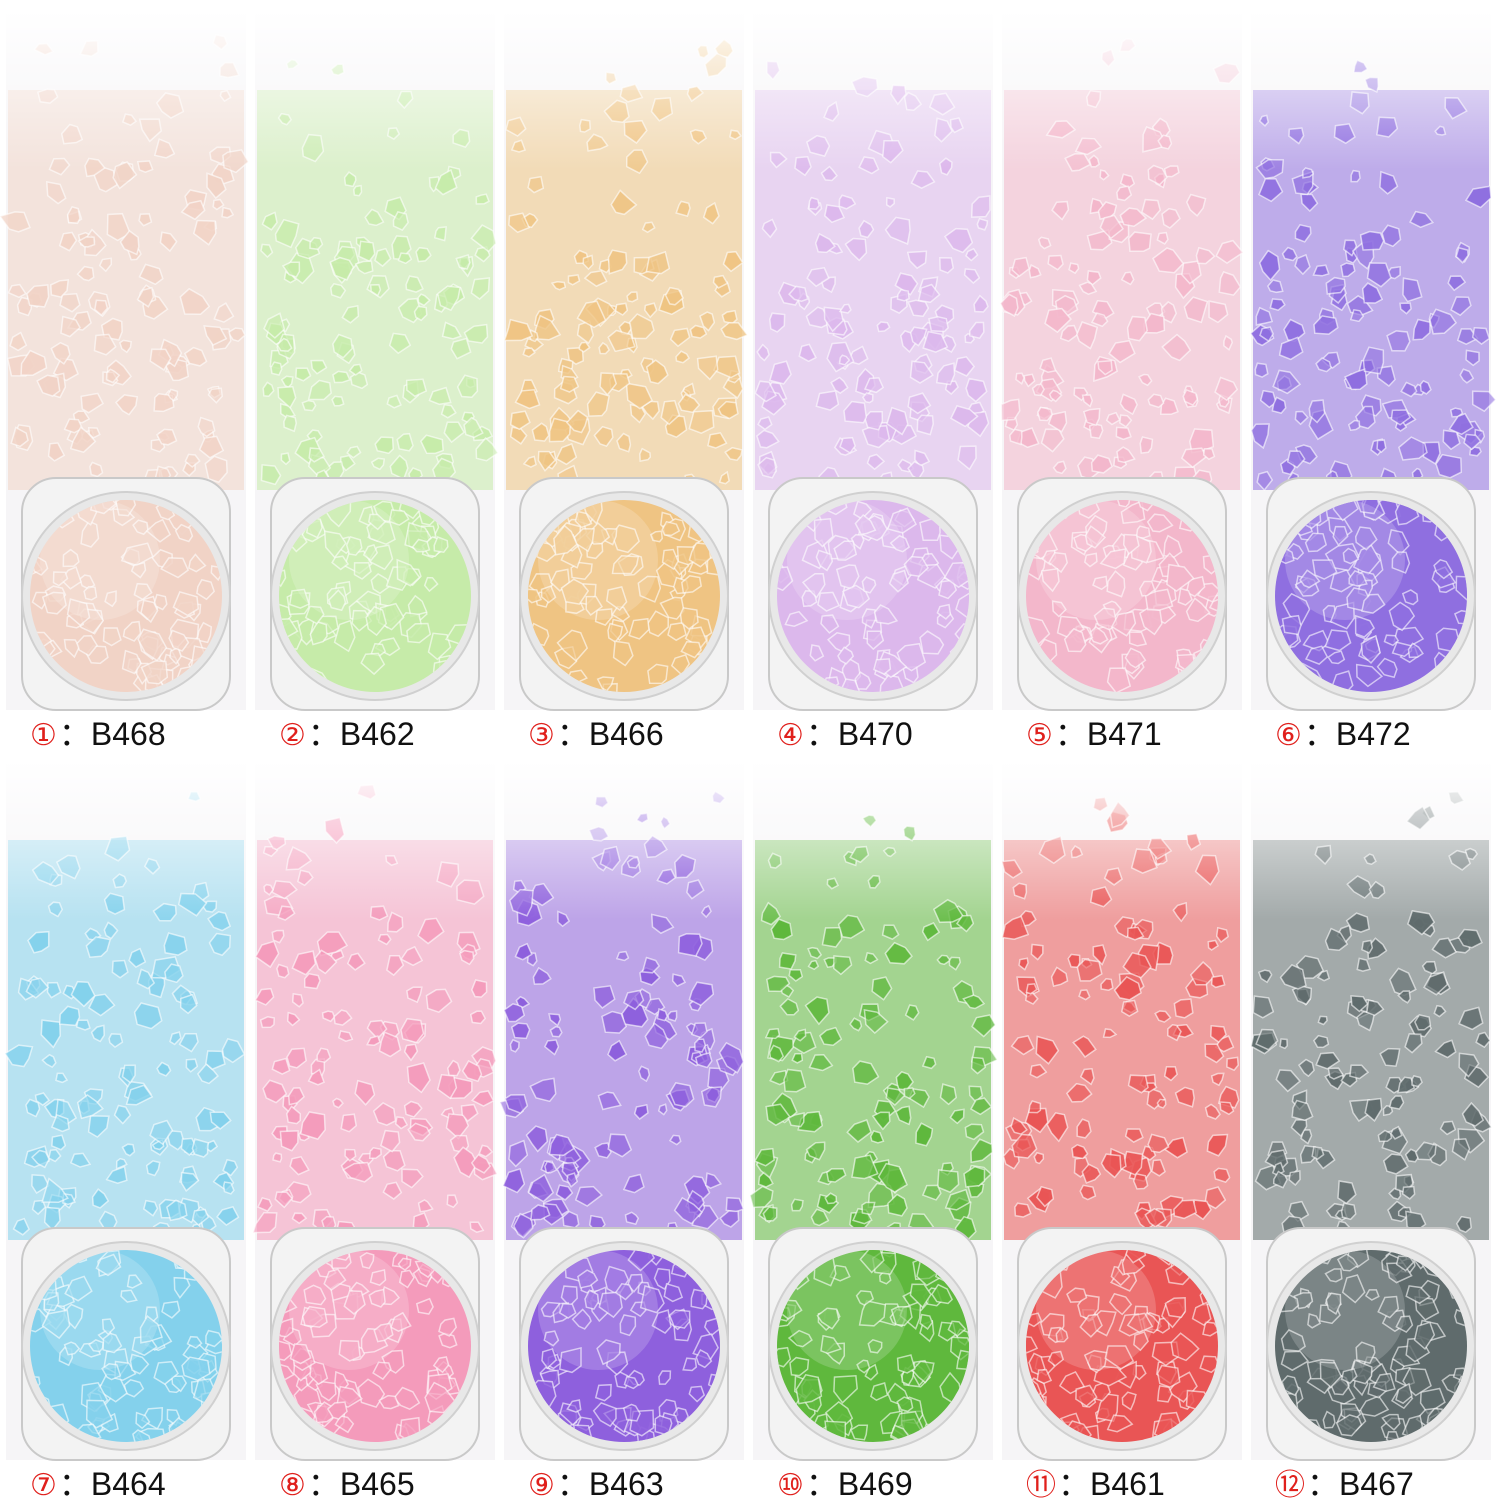 This screenshot has width=1500, height=1500. Describe the element at coordinates (100, 1310) in the screenshot. I see `highlight` at that location.